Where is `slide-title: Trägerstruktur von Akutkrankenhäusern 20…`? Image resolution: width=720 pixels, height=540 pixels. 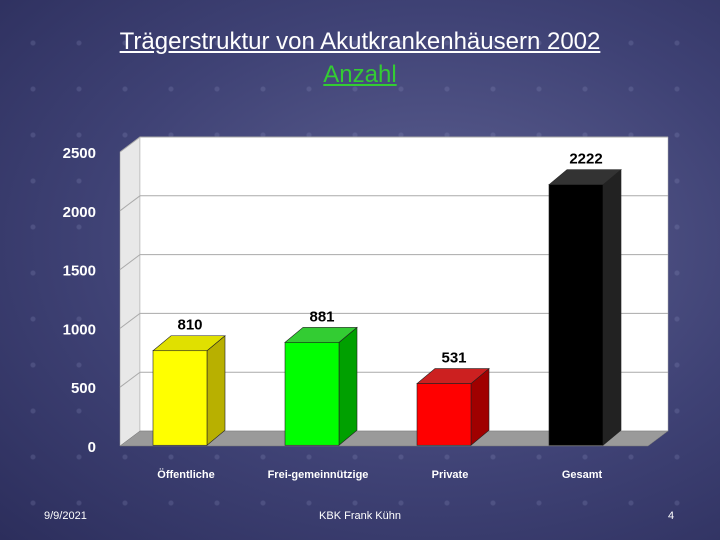
slide-title: Trägerstruktur von Akutkrankenhäusern 20… is located at coordinates (360, 41).